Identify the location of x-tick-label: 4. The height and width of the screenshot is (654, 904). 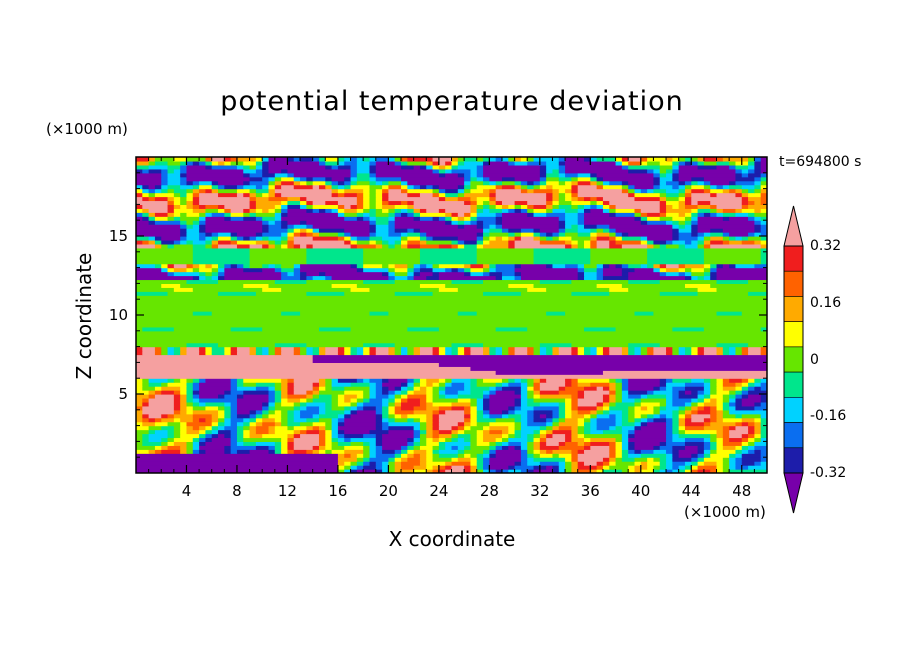
(186, 491).